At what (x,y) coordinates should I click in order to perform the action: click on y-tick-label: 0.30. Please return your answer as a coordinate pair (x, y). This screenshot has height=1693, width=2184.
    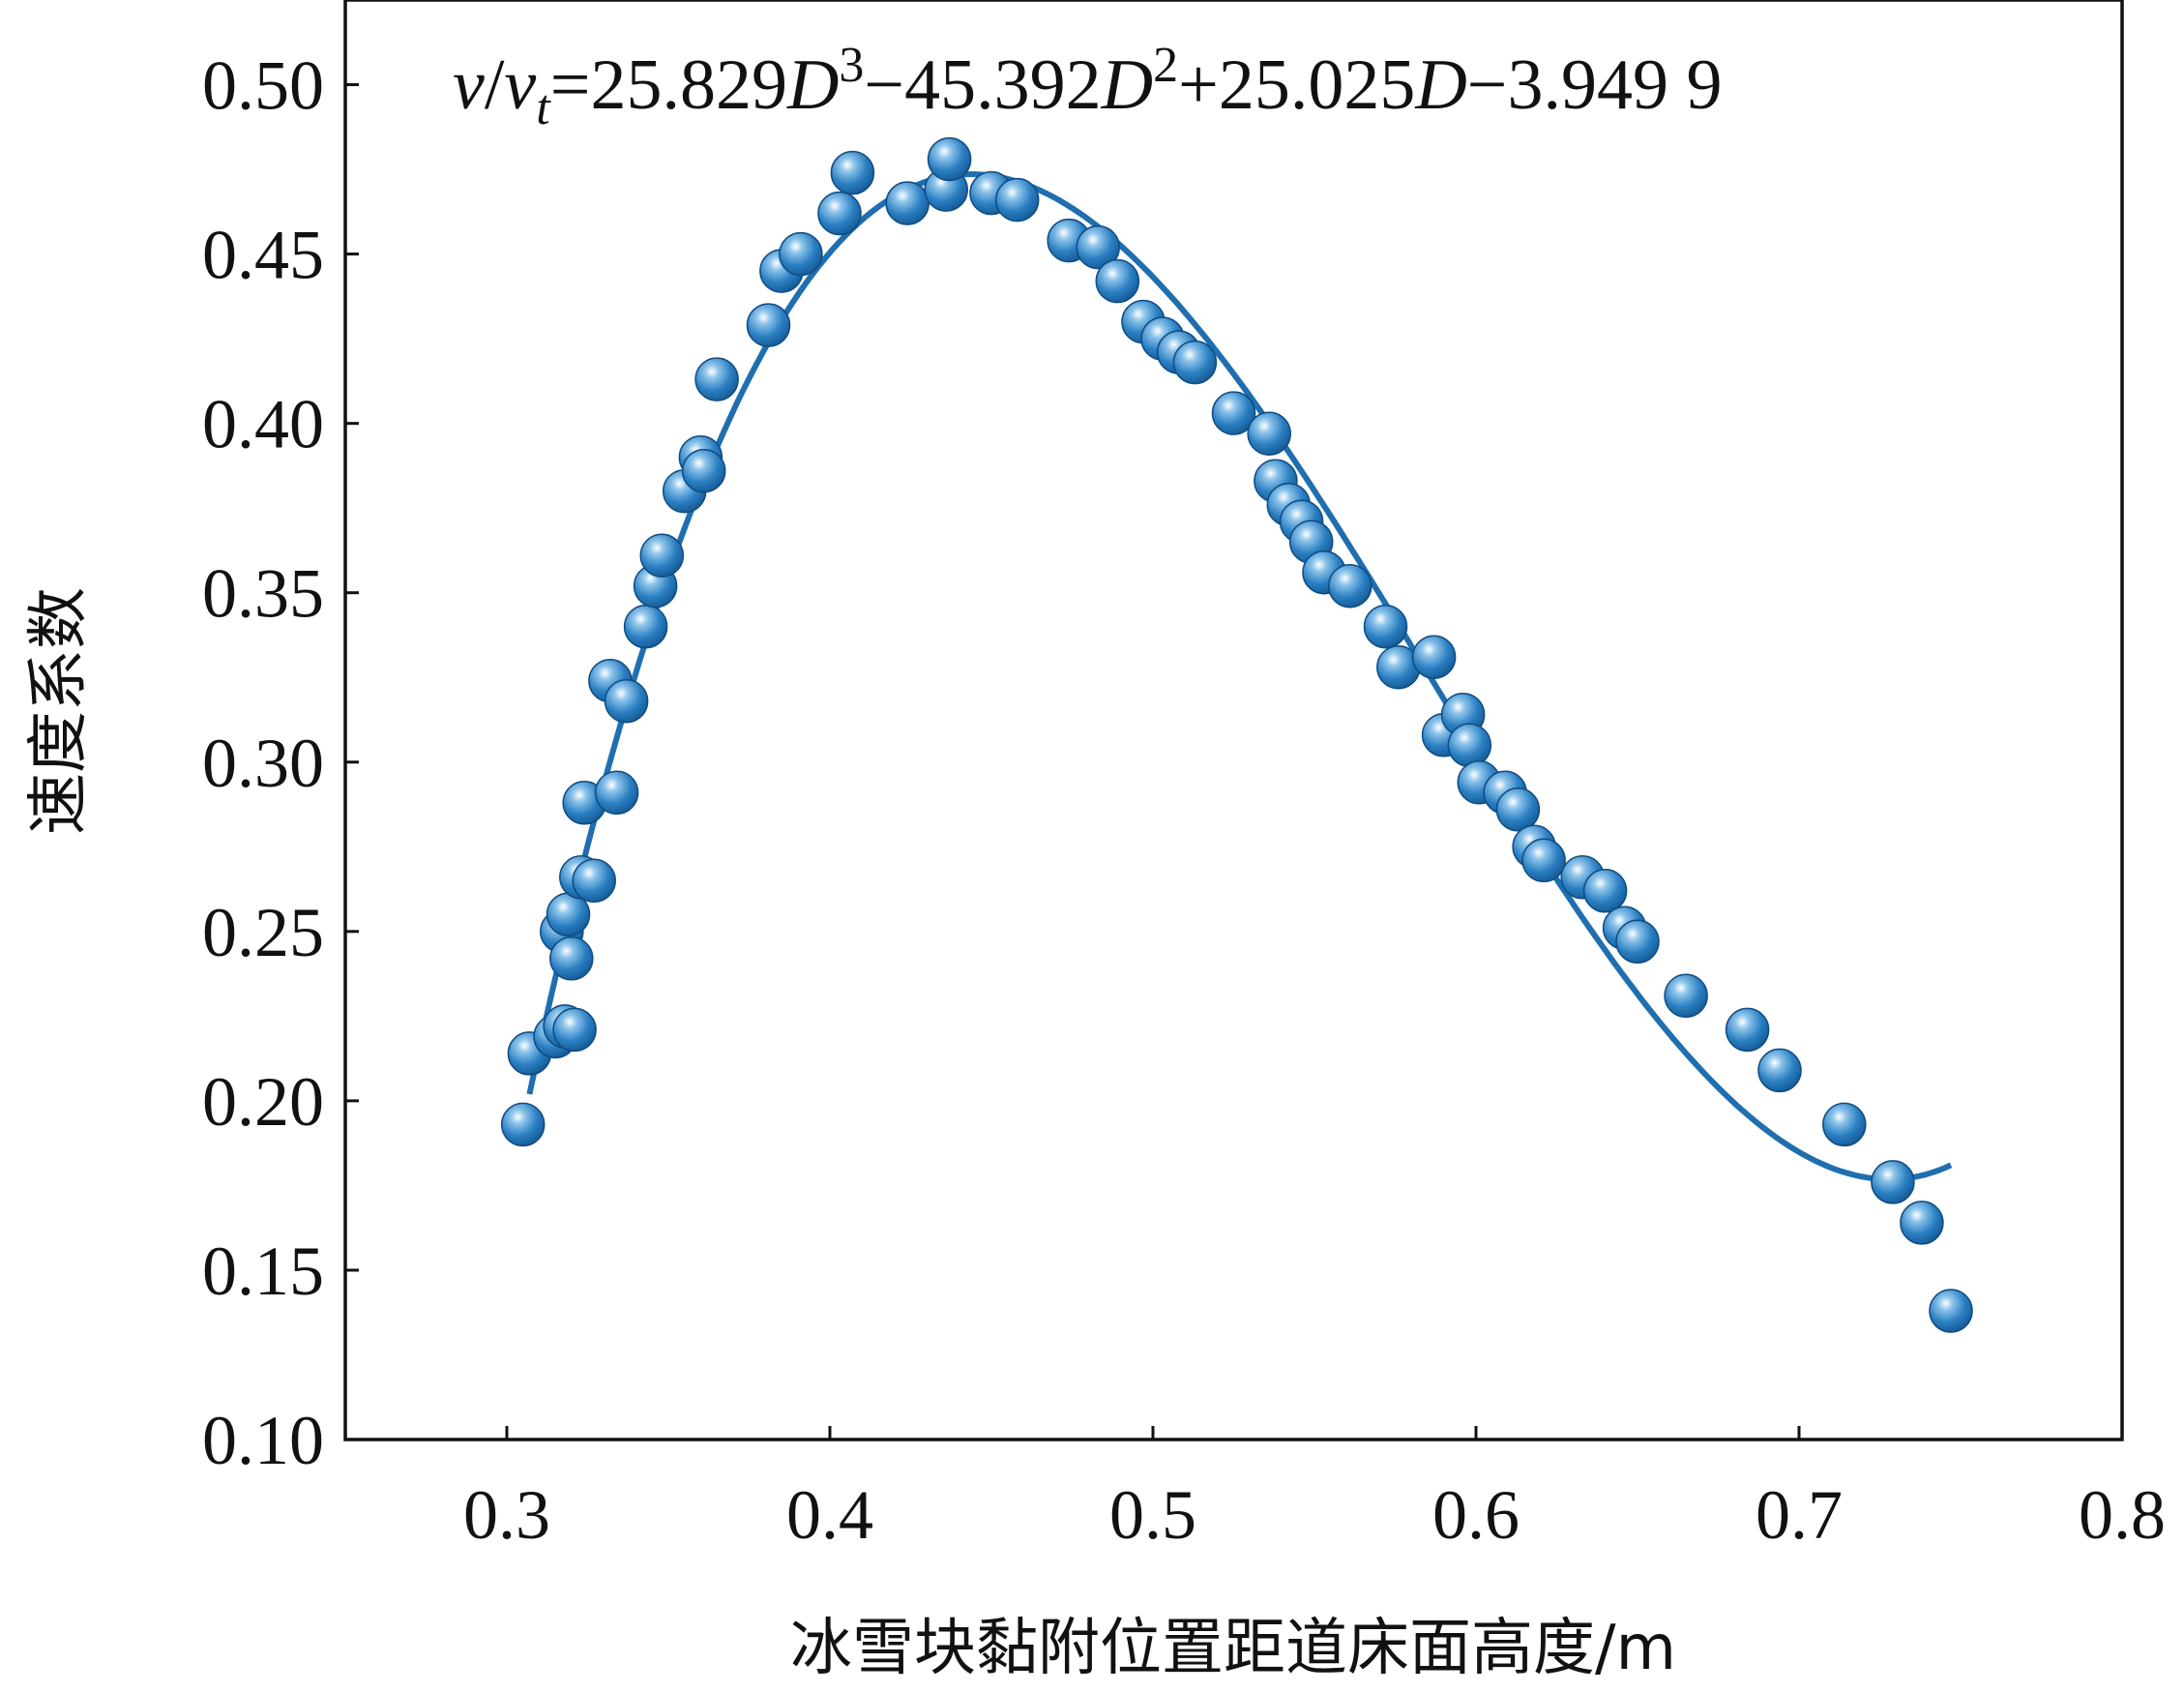
    Looking at the image, I should click on (263, 763).